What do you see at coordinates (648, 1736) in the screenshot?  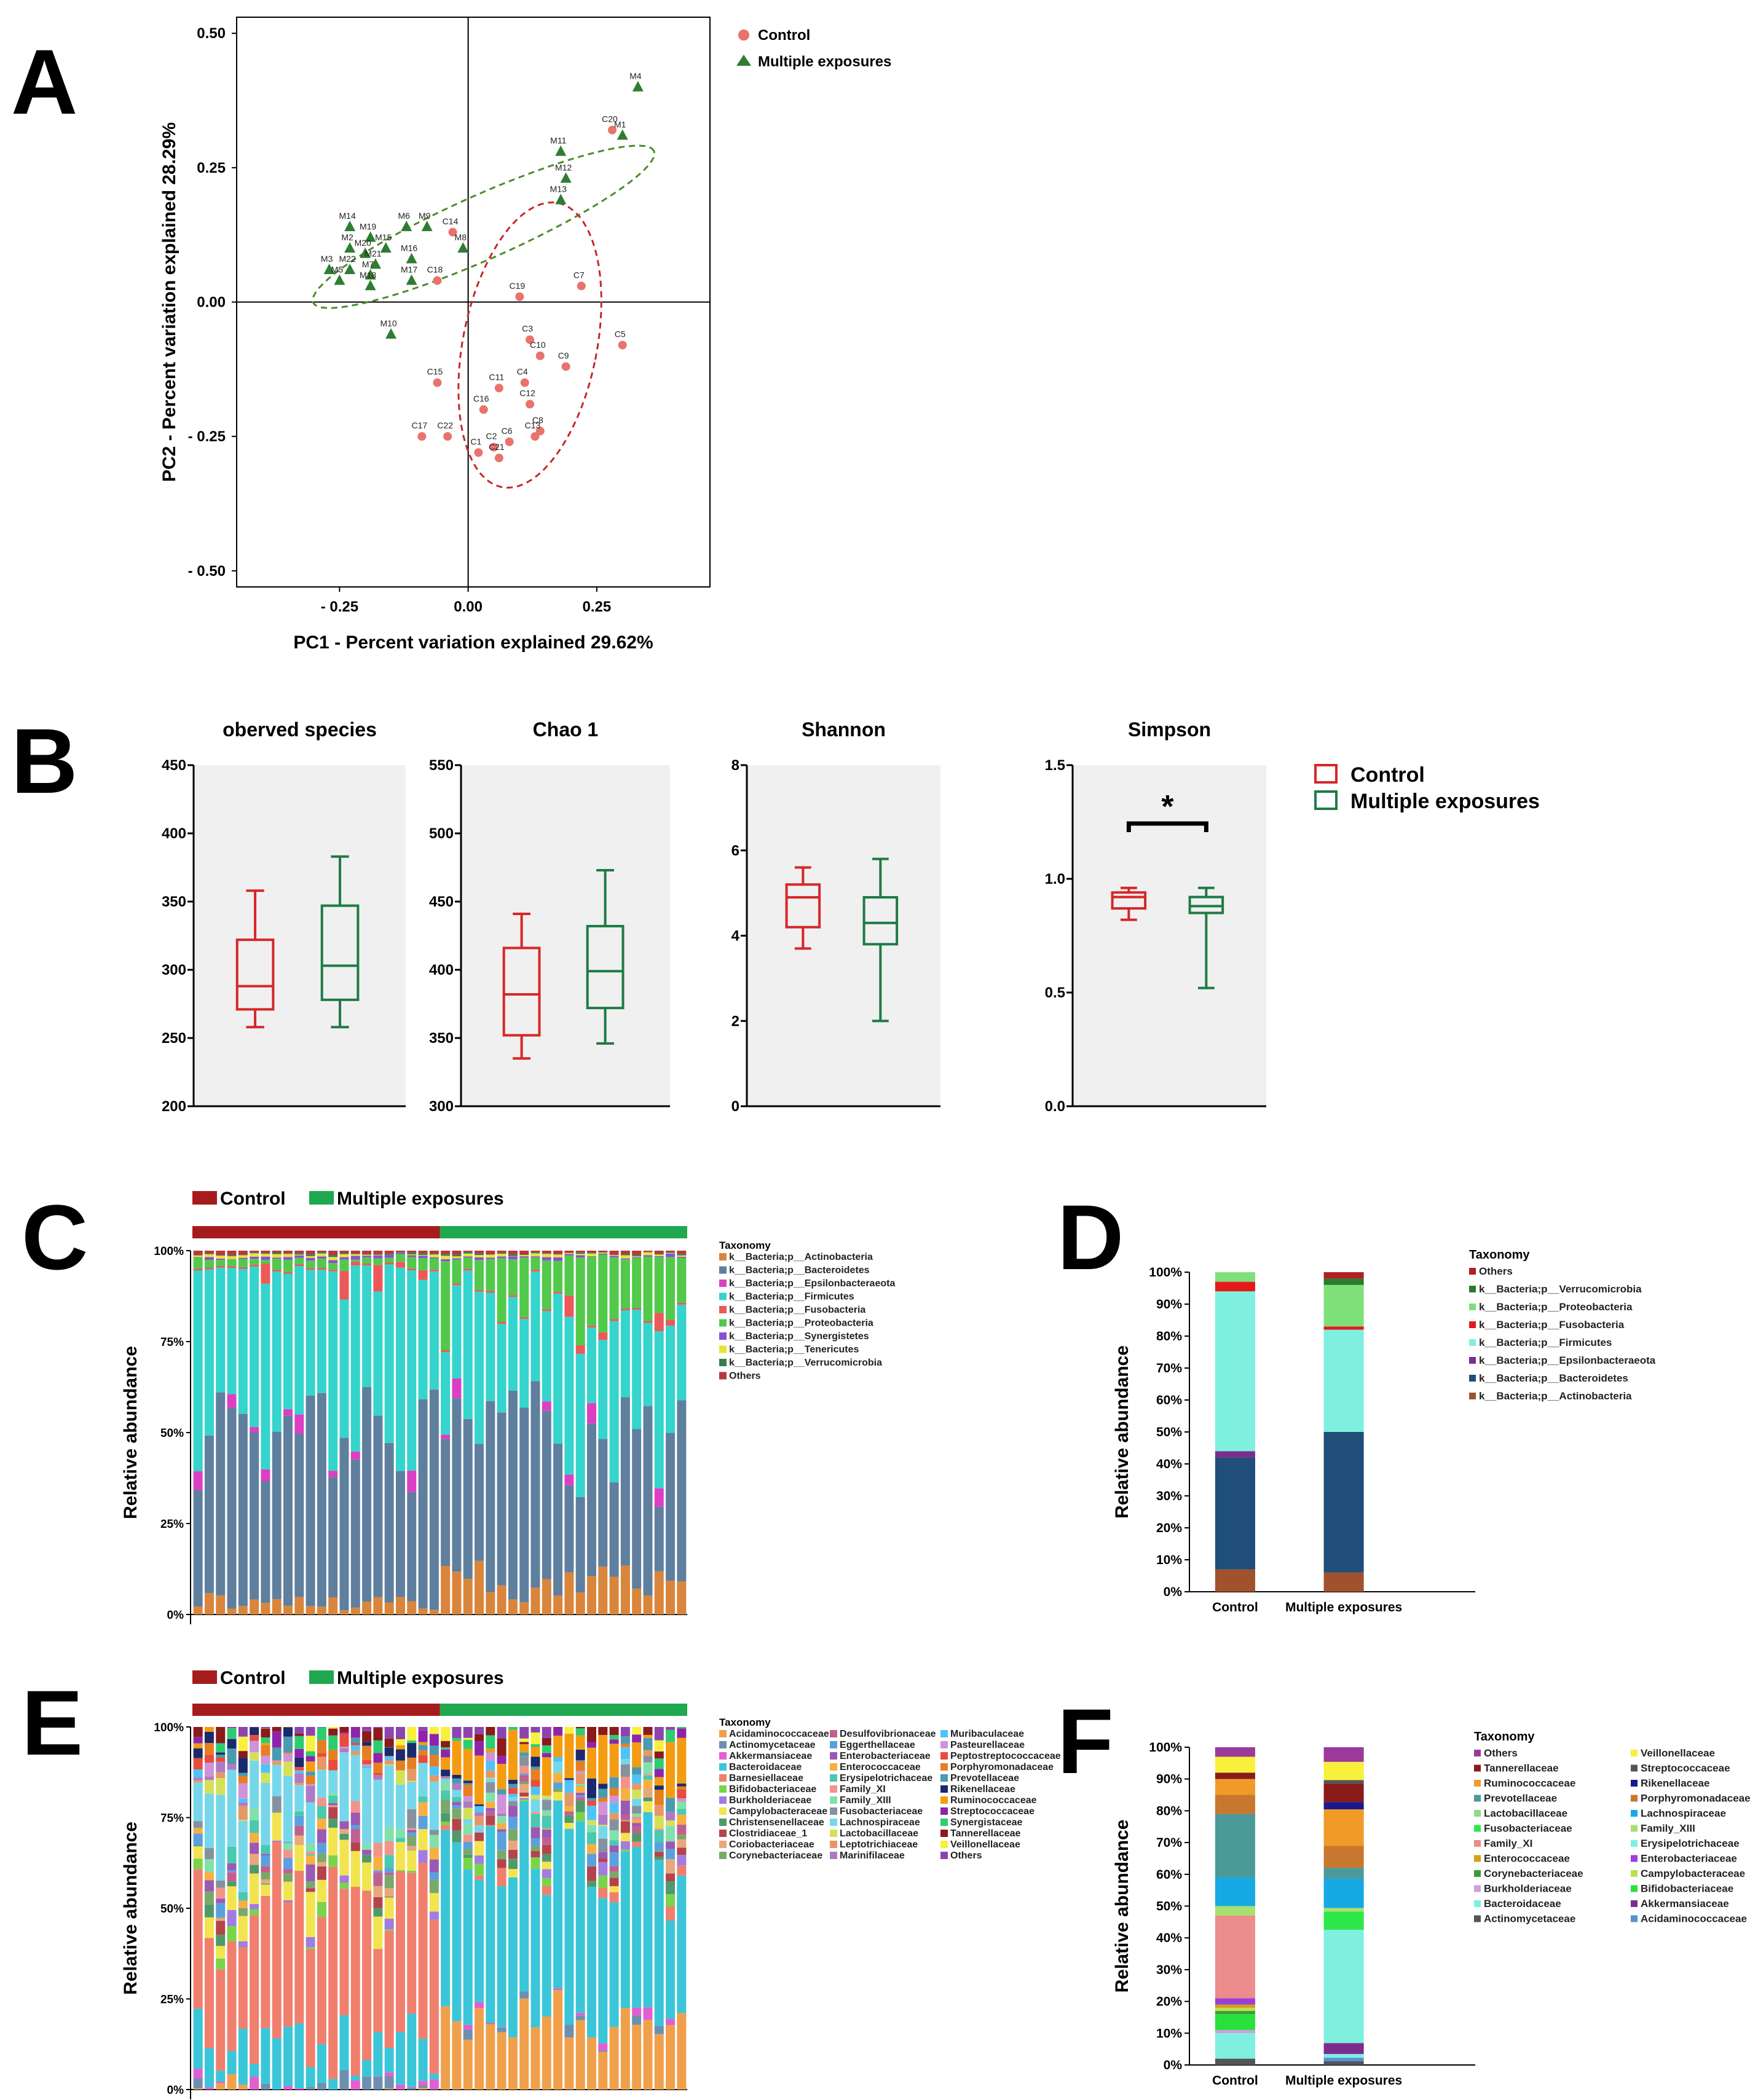 I see `bar-segment-ruminococcaceae` at bounding box center [648, 1736].